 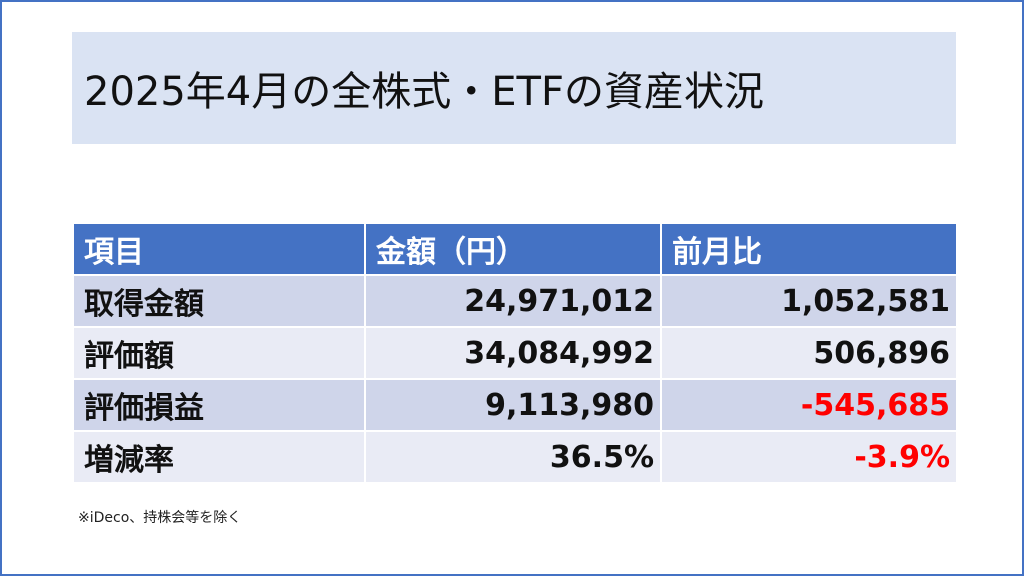 I want to click on row-label: 取得金額, so click(x=219, y=301).